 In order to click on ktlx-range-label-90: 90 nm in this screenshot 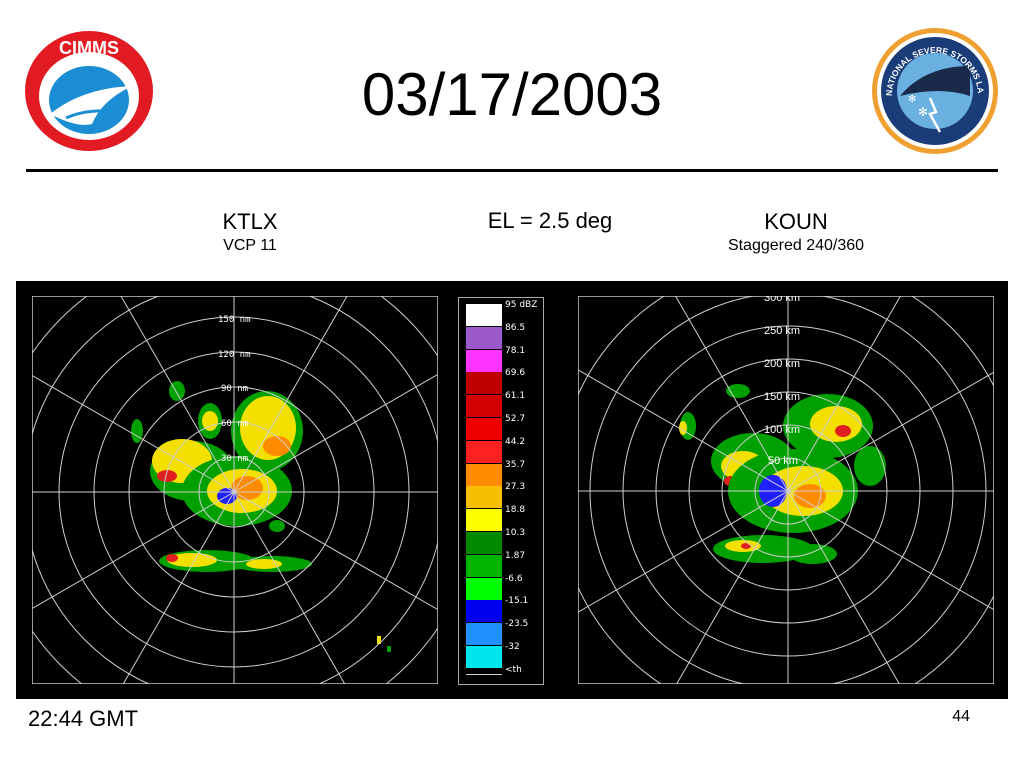, I will do `click(234, 389)`.